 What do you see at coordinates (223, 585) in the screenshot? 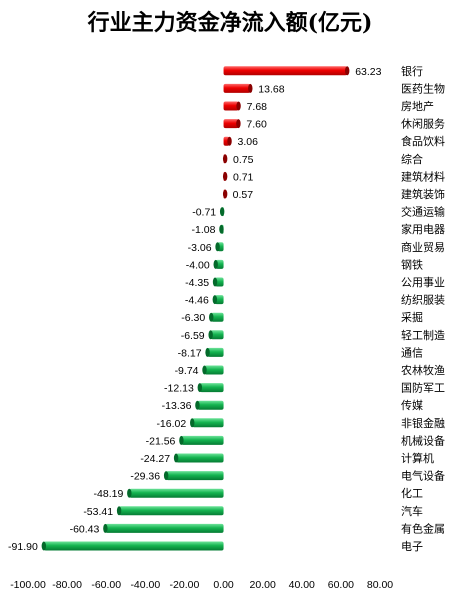
I see `x-tick-label: 0.00` at bounding box center [223, 585].